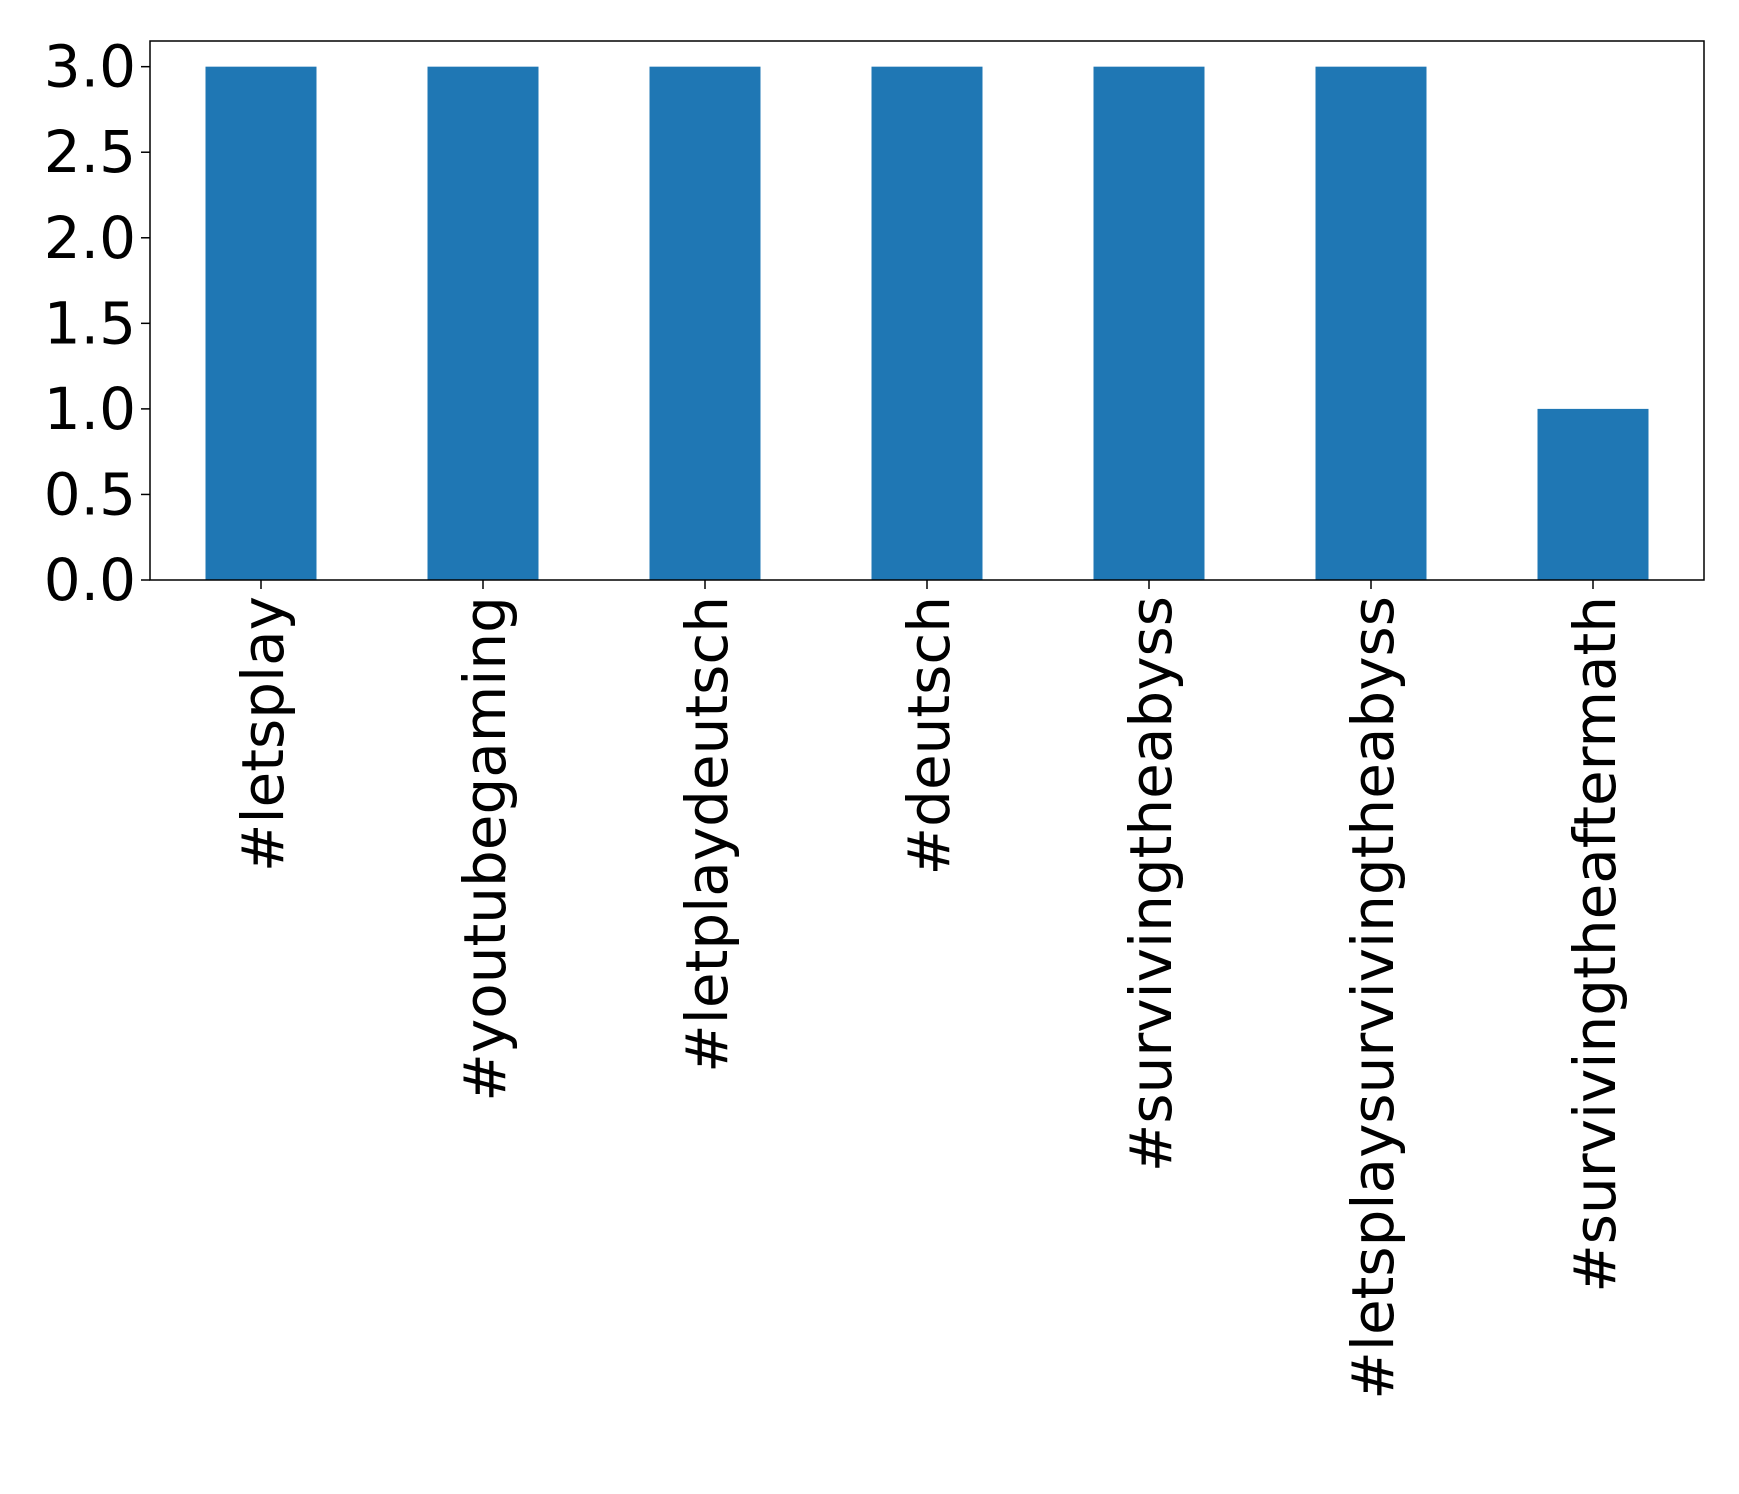  What do you see at coordinates (90, 323) in the screenshot?
I see `y-tick-label: 1.5` at bounding box center [90, 323].